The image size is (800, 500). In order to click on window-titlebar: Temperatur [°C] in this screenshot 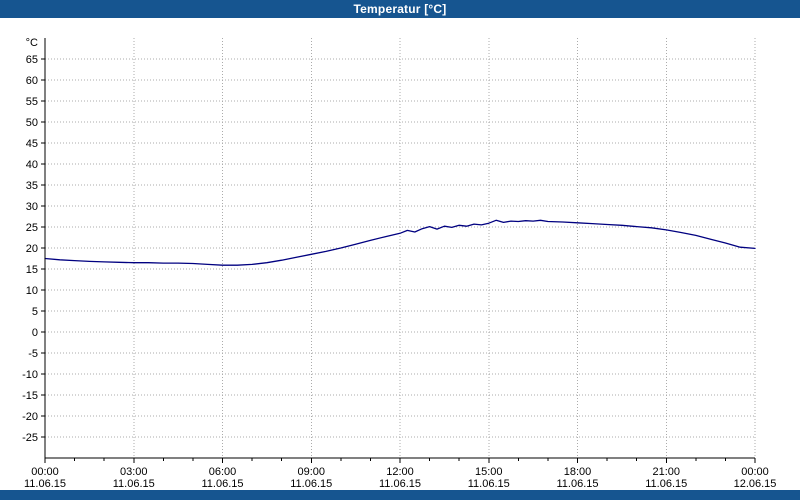, I will do `click(400, 9)`.